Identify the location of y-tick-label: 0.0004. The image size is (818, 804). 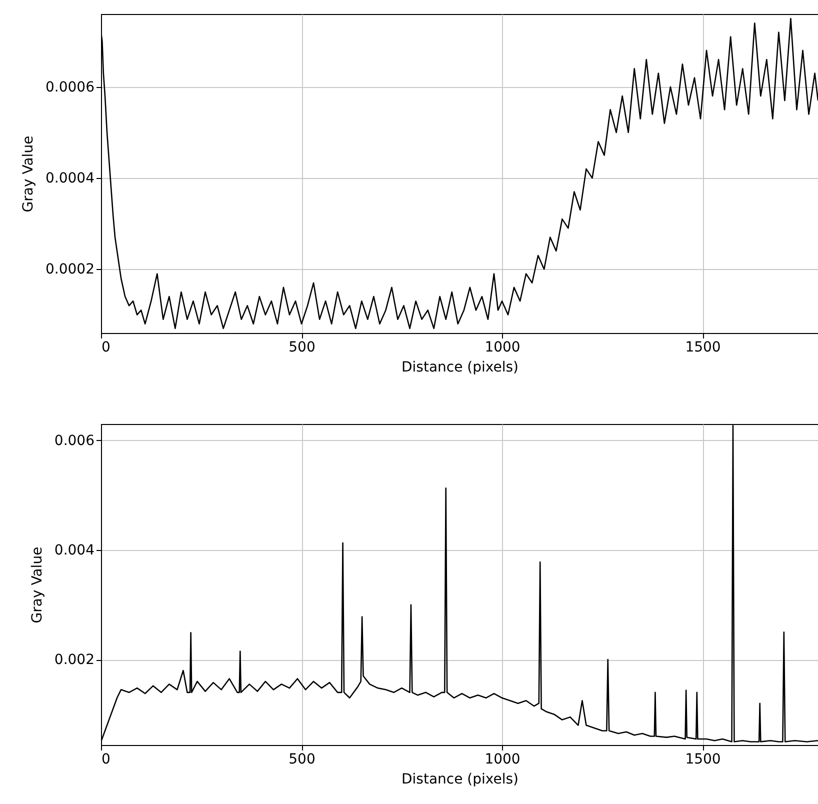
(70, 178).